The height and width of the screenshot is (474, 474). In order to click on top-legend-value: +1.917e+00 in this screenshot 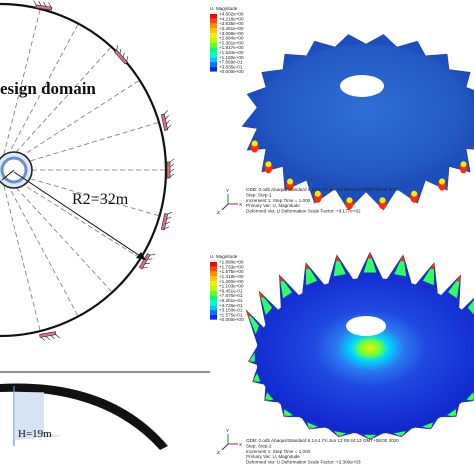, I will do `click(231, 47)`.